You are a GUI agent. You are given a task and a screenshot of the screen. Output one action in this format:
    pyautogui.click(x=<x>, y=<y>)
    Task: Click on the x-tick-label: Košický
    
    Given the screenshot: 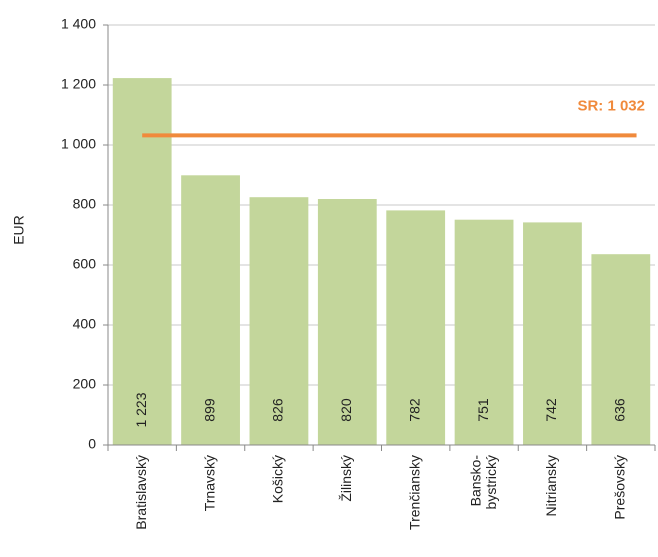 What is the action you would take?
    pyautogui.click(x=278, y=479)
    